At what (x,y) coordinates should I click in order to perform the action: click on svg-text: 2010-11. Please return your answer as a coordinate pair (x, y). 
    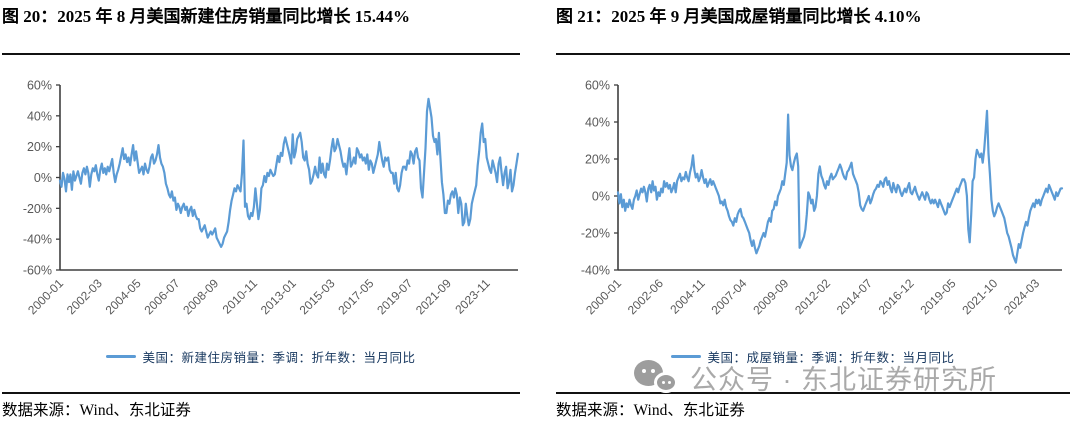
    Looking at the image, I should click on (240, 296).